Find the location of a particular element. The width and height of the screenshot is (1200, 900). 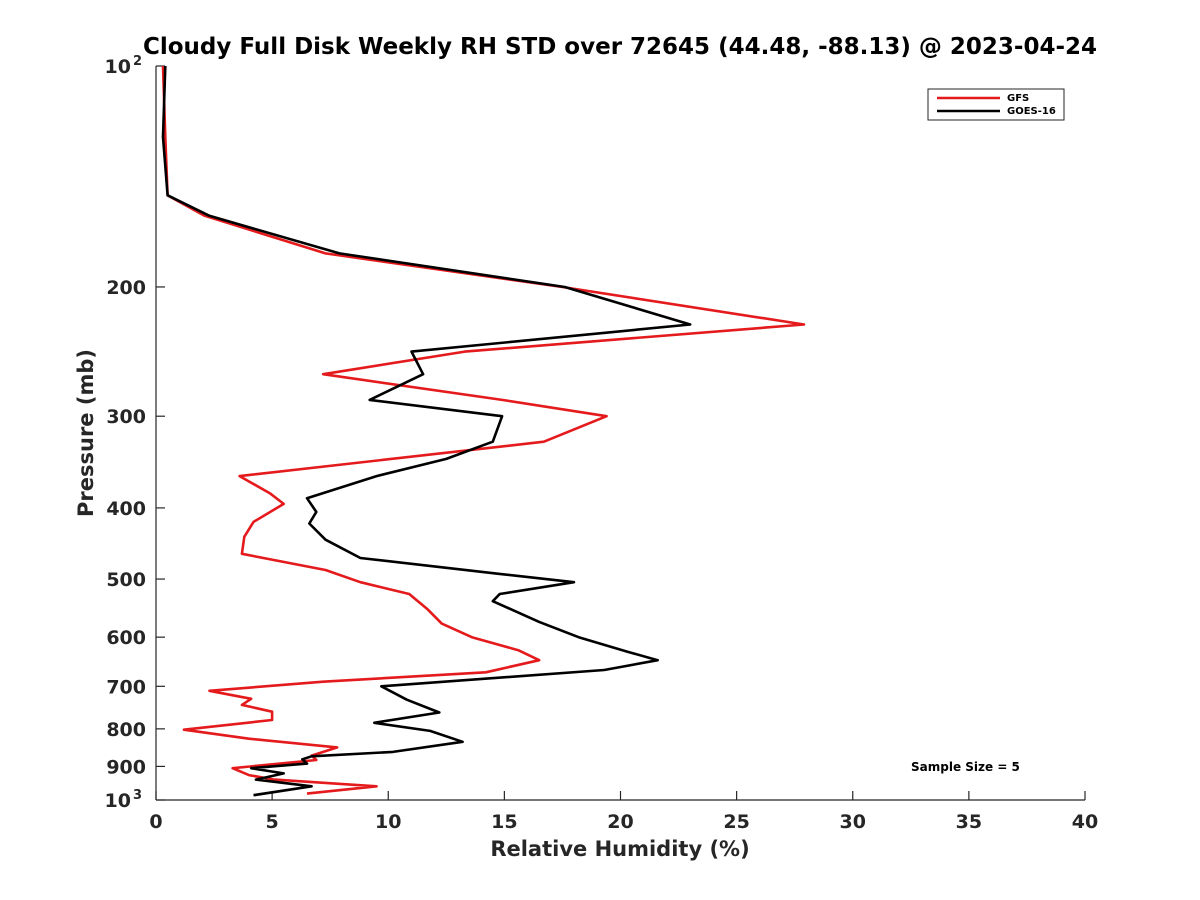

x-tick-label: 0 is located at coordinates (155, 822).